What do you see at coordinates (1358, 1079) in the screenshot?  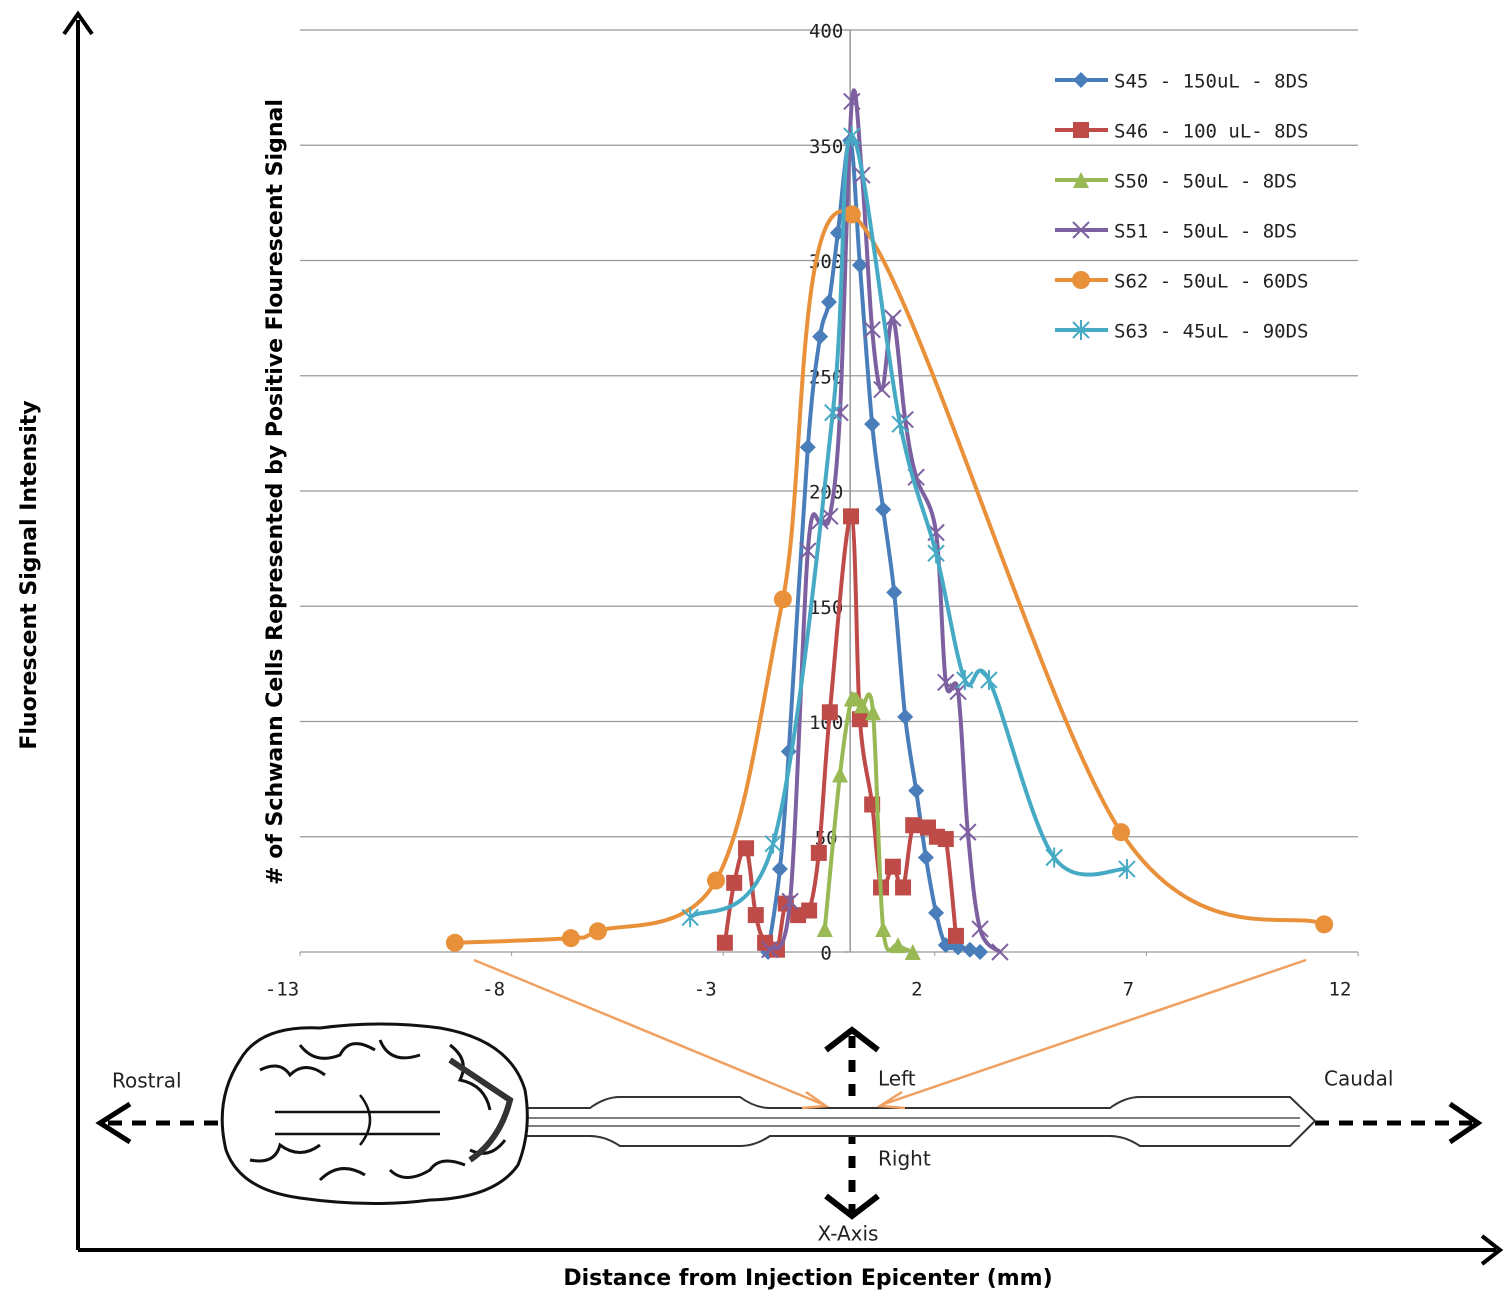 I see `caudal-label: Caudal` at bounding box center [1358, 1079].